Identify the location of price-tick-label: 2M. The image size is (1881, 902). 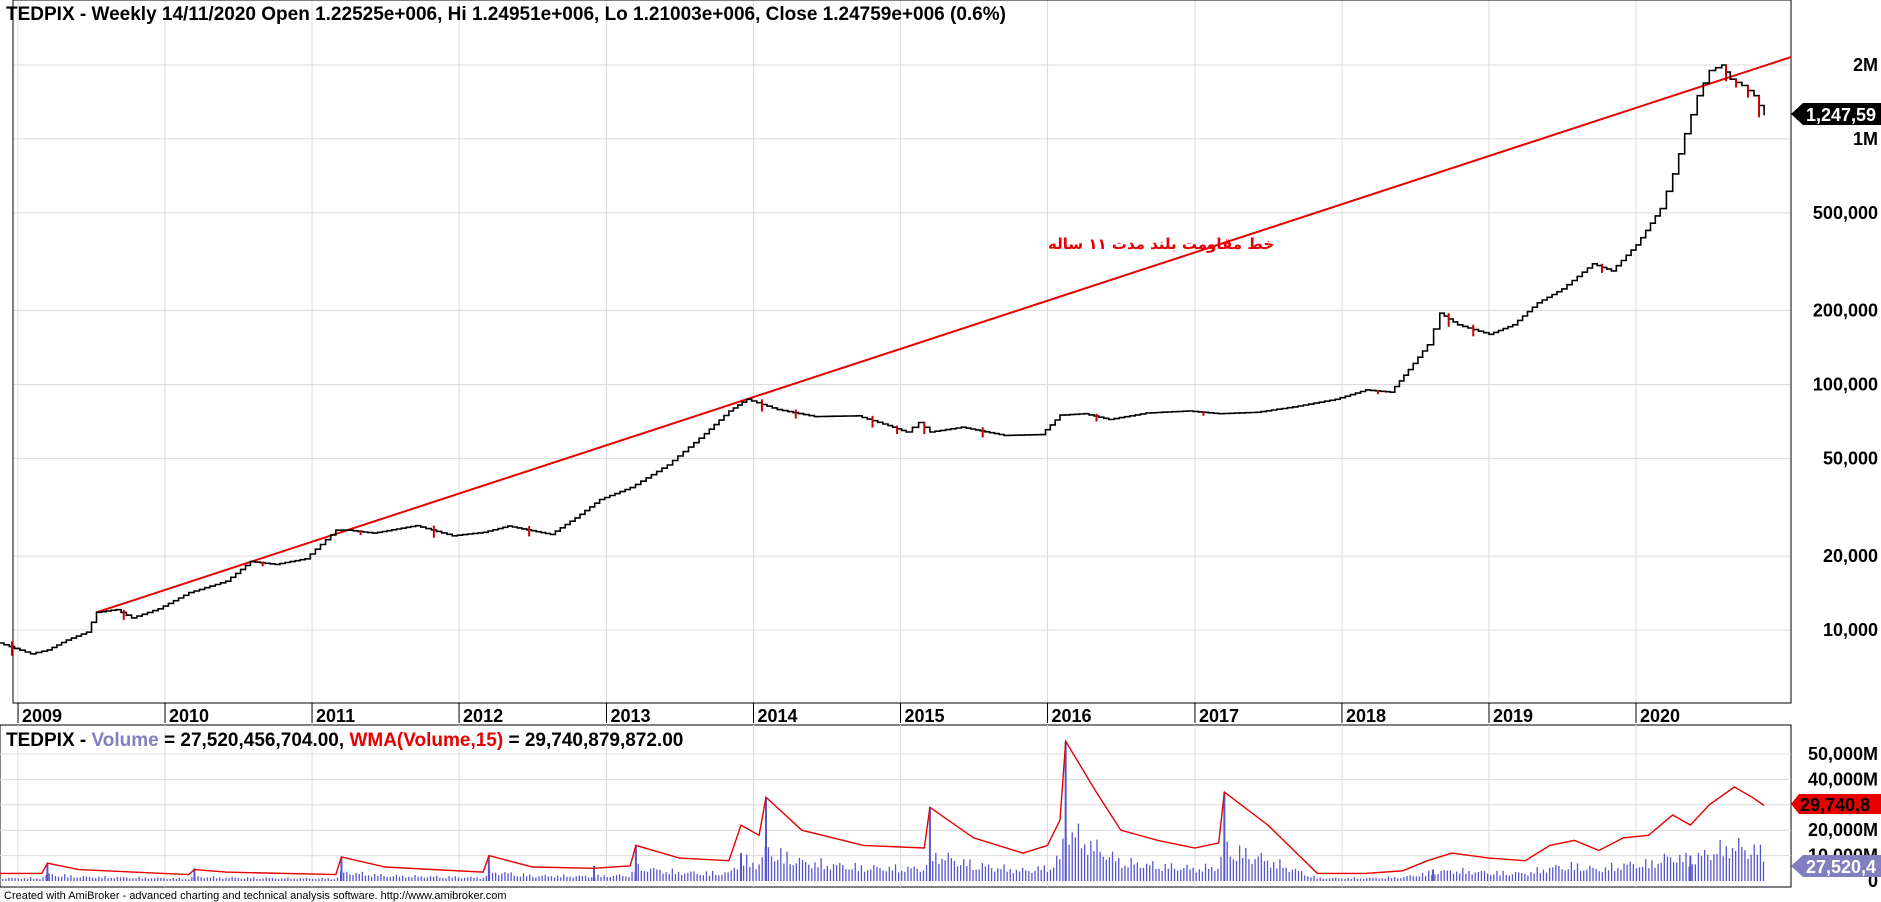
(1865, 65).